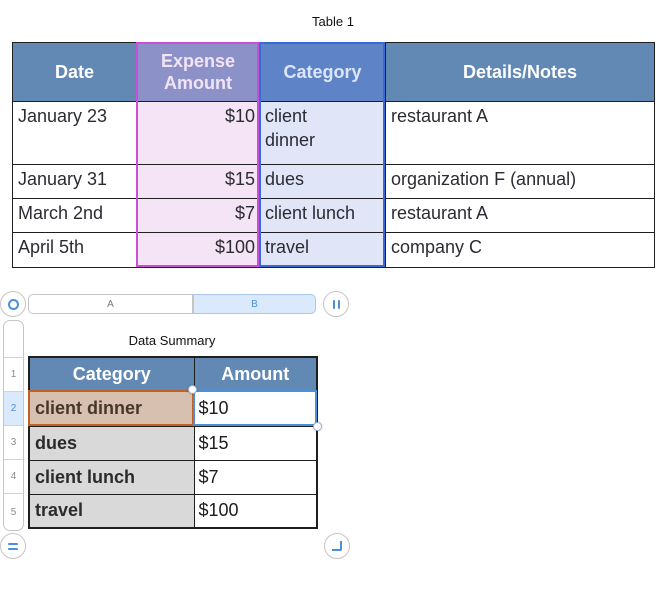  I want to click on table-row: March 2nd $7 client lunch restaurant A, so click(333, 215).